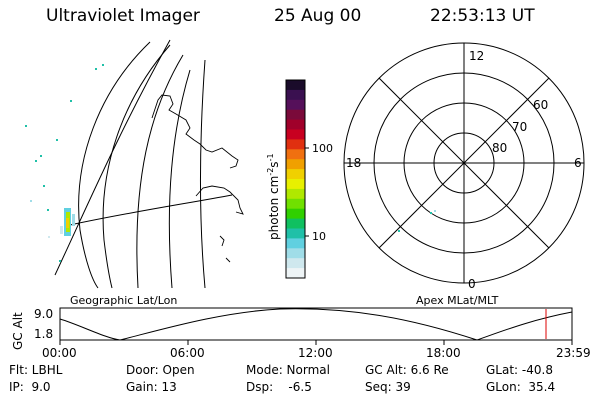  What do you see at coordinates (318, 16) in the screenshot?
I see `date-label: 25 Aug 00` at bounding box center [318, 16].